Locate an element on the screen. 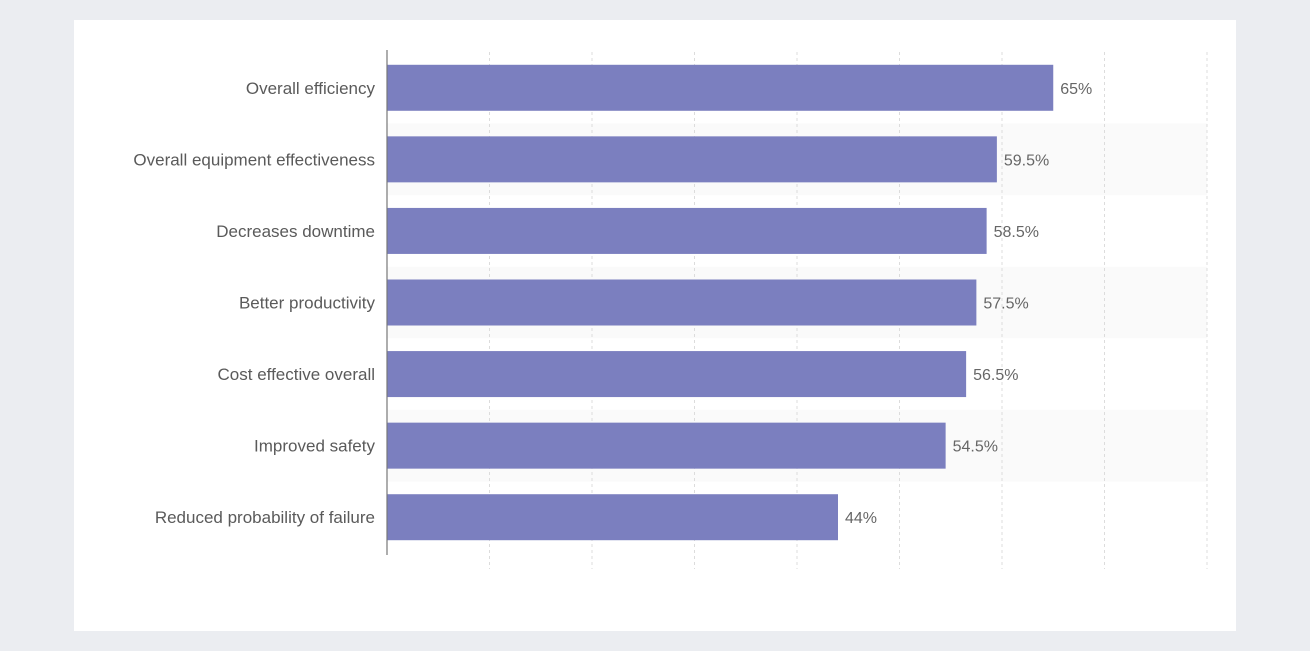 Image resolution: width=1310 pixels, height=651 pixels. value-label: 58.5% is located at coordinates (1016, 232).